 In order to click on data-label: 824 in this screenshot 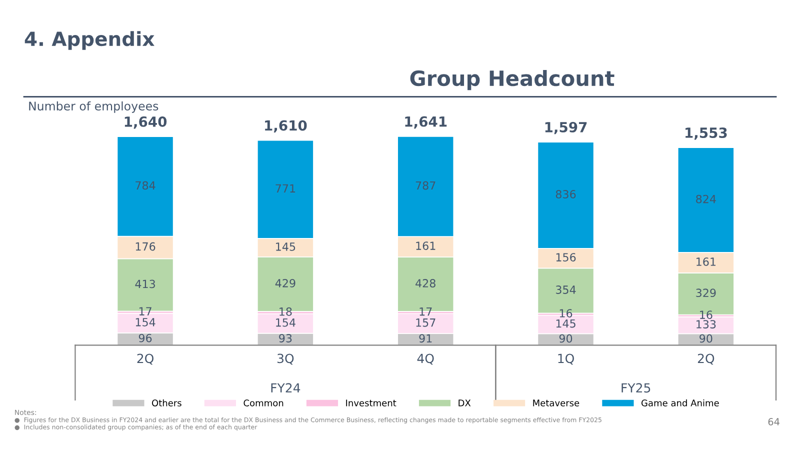, I will do `click(706, 199)`.